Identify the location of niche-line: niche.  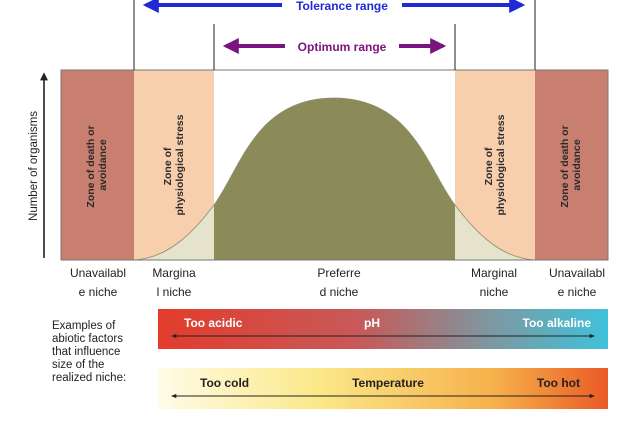
(494, 292).